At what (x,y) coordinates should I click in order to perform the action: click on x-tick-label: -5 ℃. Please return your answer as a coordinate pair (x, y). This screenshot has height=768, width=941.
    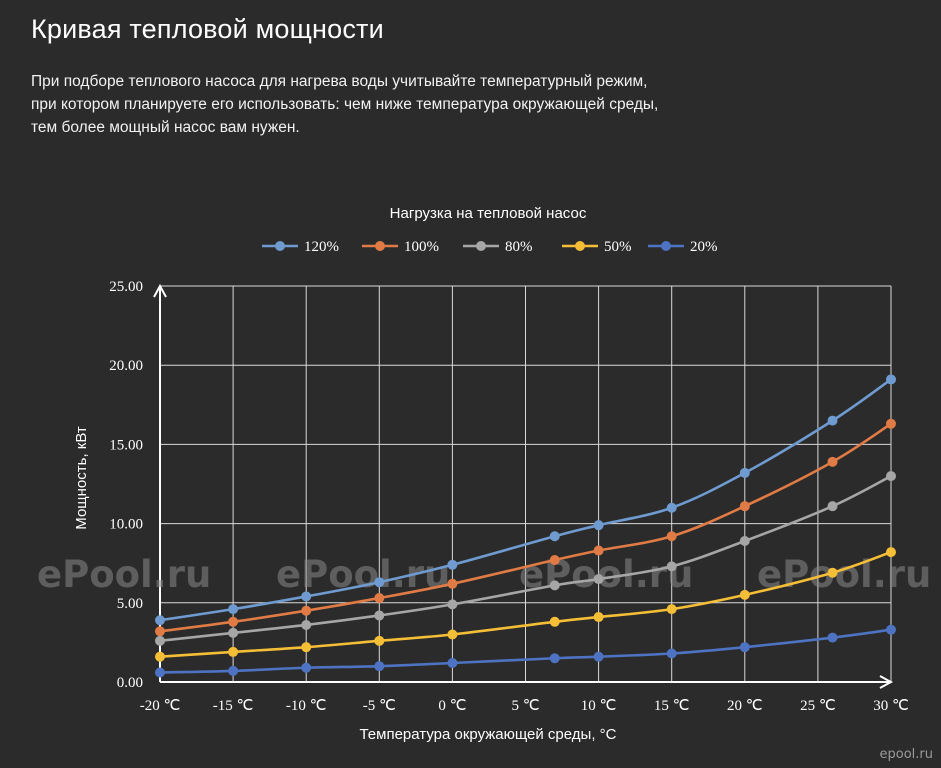
    Looking at the image, I should click on (379, 706).